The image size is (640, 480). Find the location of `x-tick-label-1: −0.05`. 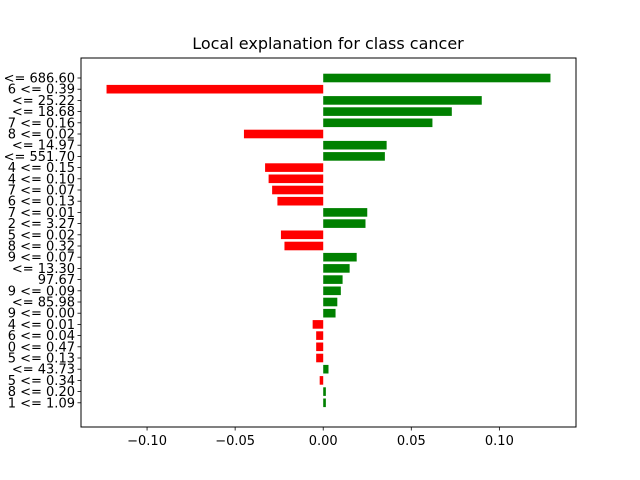

x-tick-label-1: −0.05 is located at coordinates (235, 441).